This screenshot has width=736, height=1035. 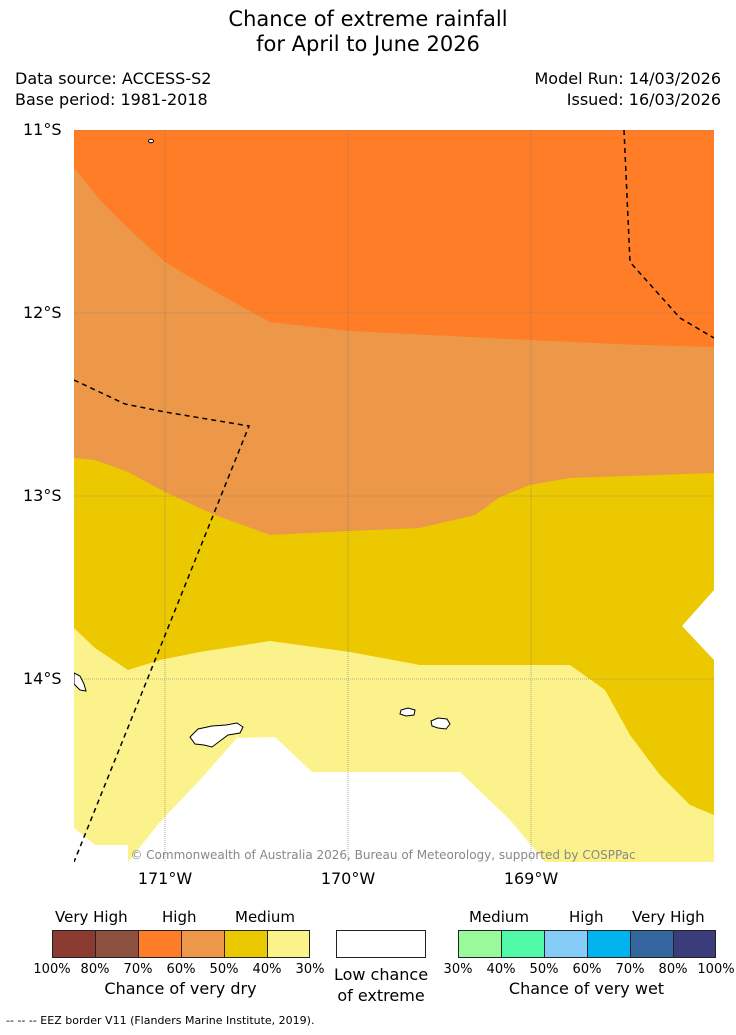 I want to click on dry-category-medium: Medium, so click(x=265, y=917).